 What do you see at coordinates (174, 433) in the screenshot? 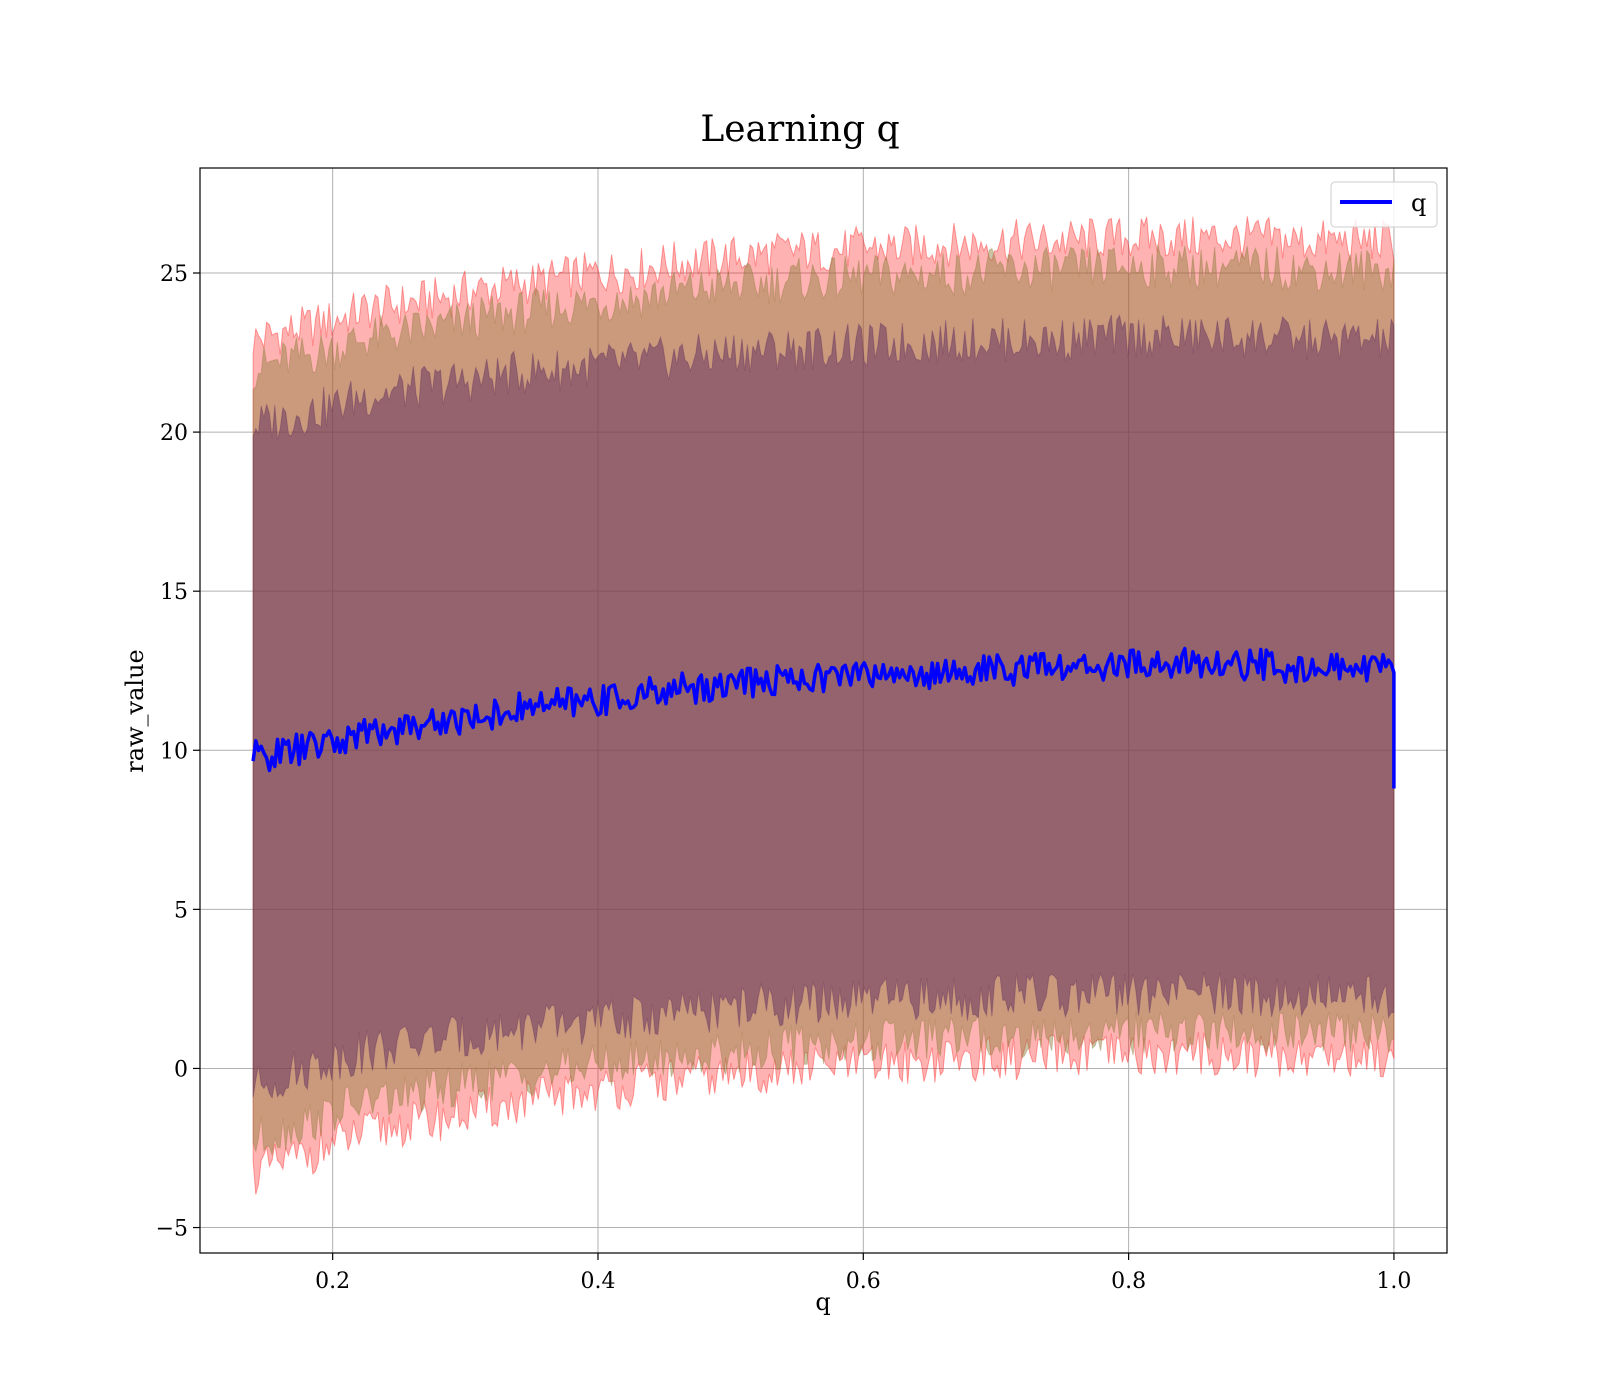
I see `y-tick-label-5: 20` at bounding box center [174, 433].